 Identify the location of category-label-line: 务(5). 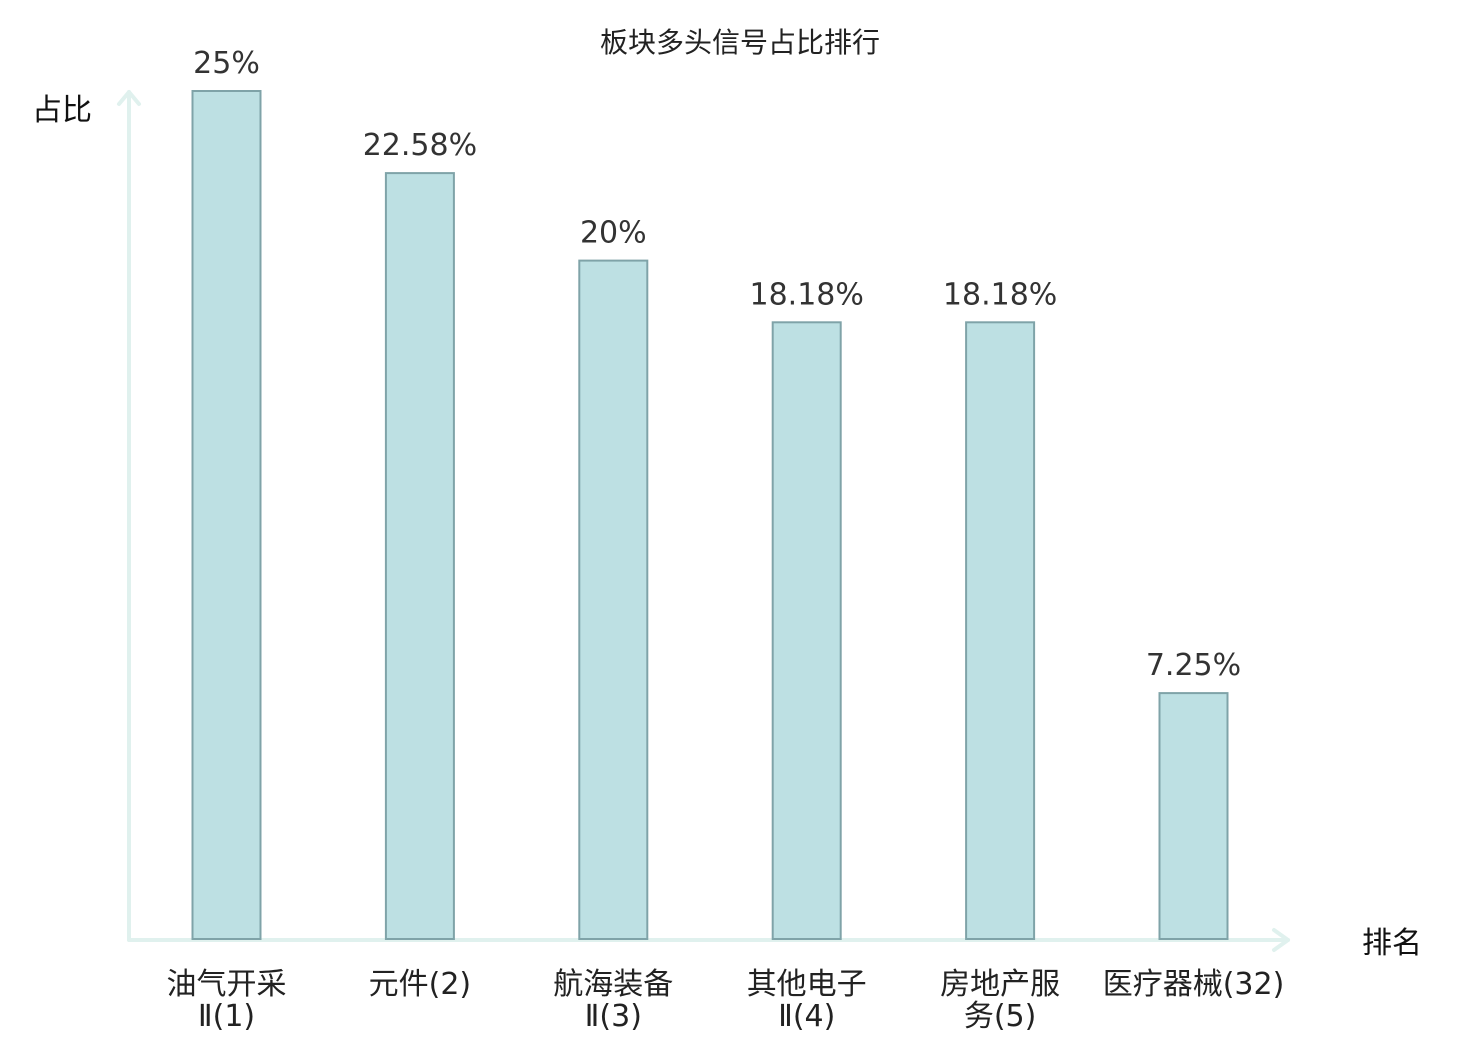
(1000, 1016).